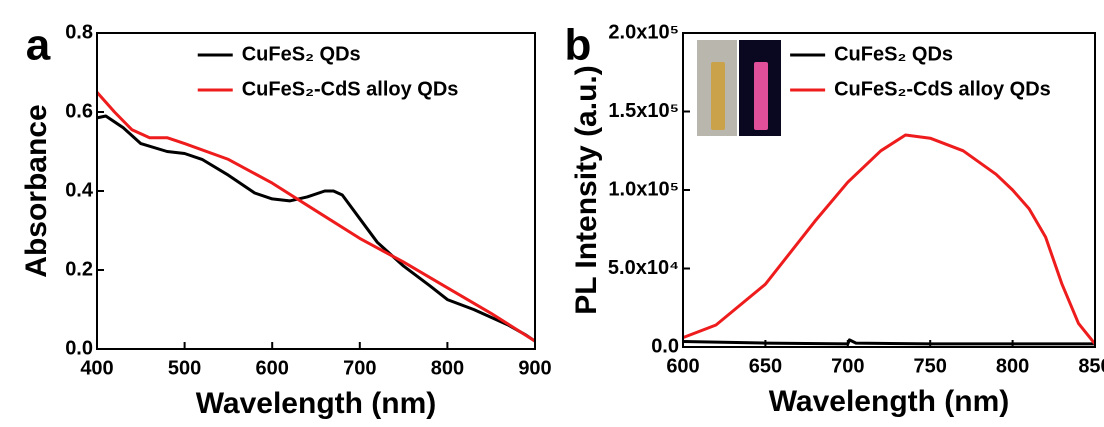 The width and height of the screenshot is (1104, 427). Describe the element at coordinates (765, 366) in the screenshot. I see `x-tick-label: 650` at that location.